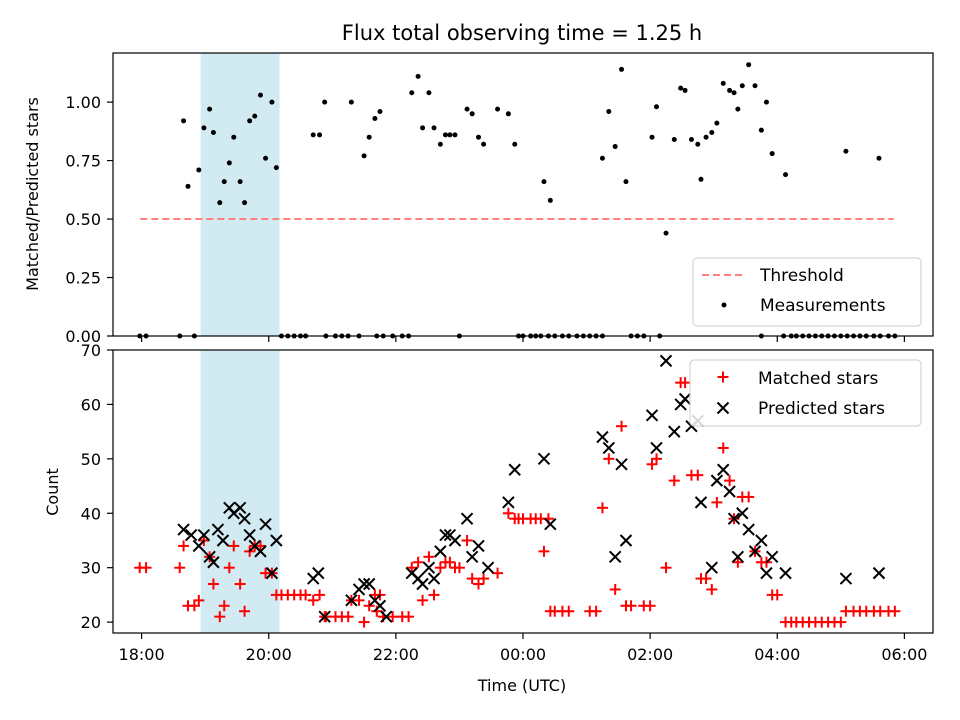 The width and height of the screenshot is (960, 720). Describe the element at coordinates (521, 685) in the screenshot. I see `x-axis-label: Time (UTC)` at that location.